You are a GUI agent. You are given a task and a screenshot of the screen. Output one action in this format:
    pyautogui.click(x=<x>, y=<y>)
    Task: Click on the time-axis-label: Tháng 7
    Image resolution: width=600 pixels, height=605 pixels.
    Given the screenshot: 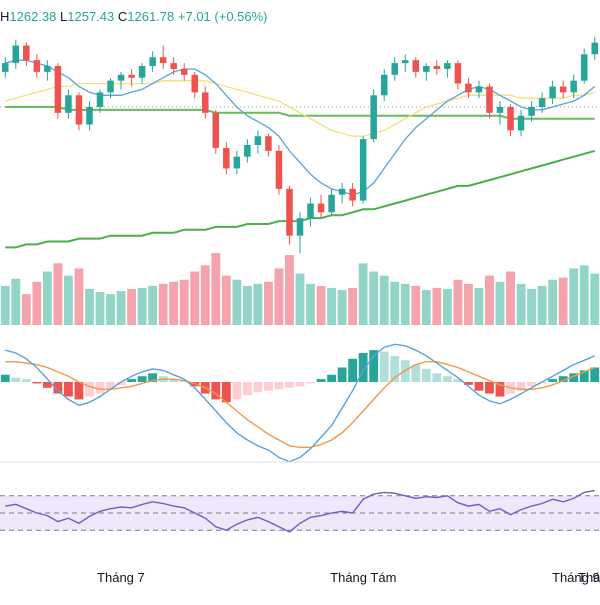 What is the action you would take?
    pyautogui.click(x=121, y=577)
    